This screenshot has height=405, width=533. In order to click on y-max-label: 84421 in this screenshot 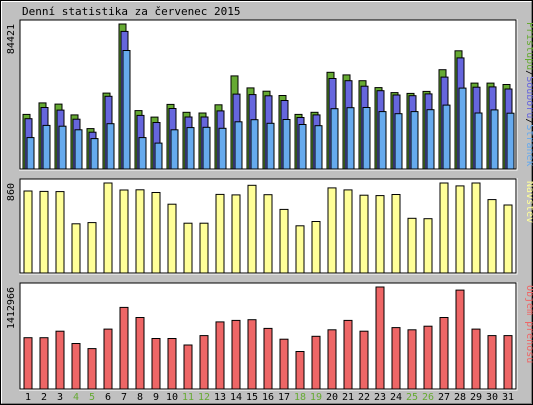, I will do `click(11, 39)`.